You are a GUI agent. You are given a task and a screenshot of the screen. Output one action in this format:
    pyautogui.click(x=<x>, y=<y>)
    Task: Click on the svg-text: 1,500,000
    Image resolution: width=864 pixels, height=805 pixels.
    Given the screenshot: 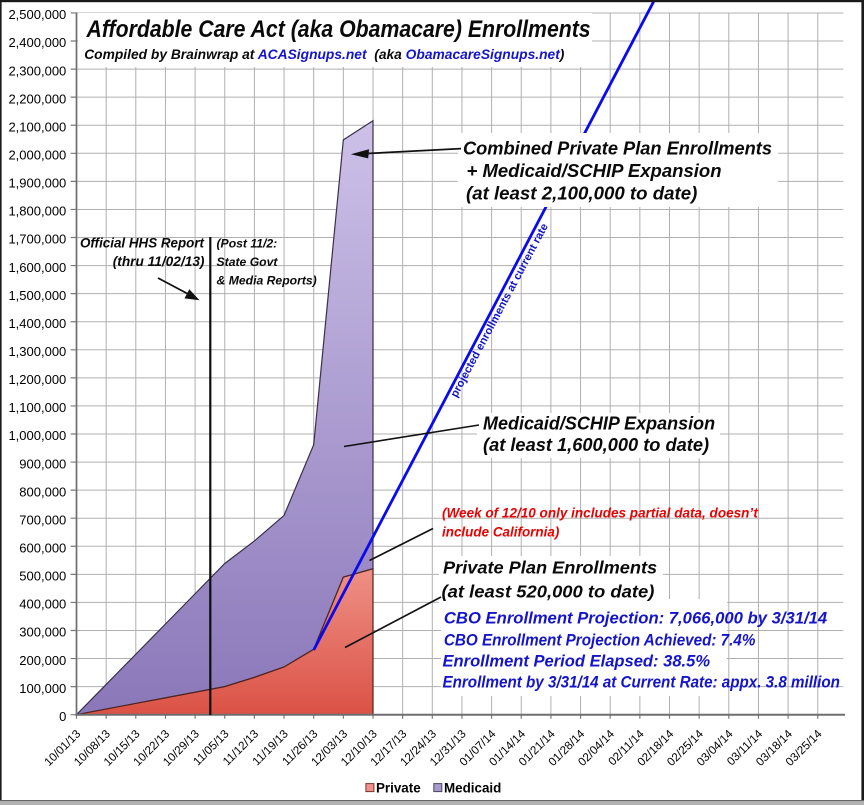 What is the action you would take?
    pyautogui.click(x=37, y=295)
    